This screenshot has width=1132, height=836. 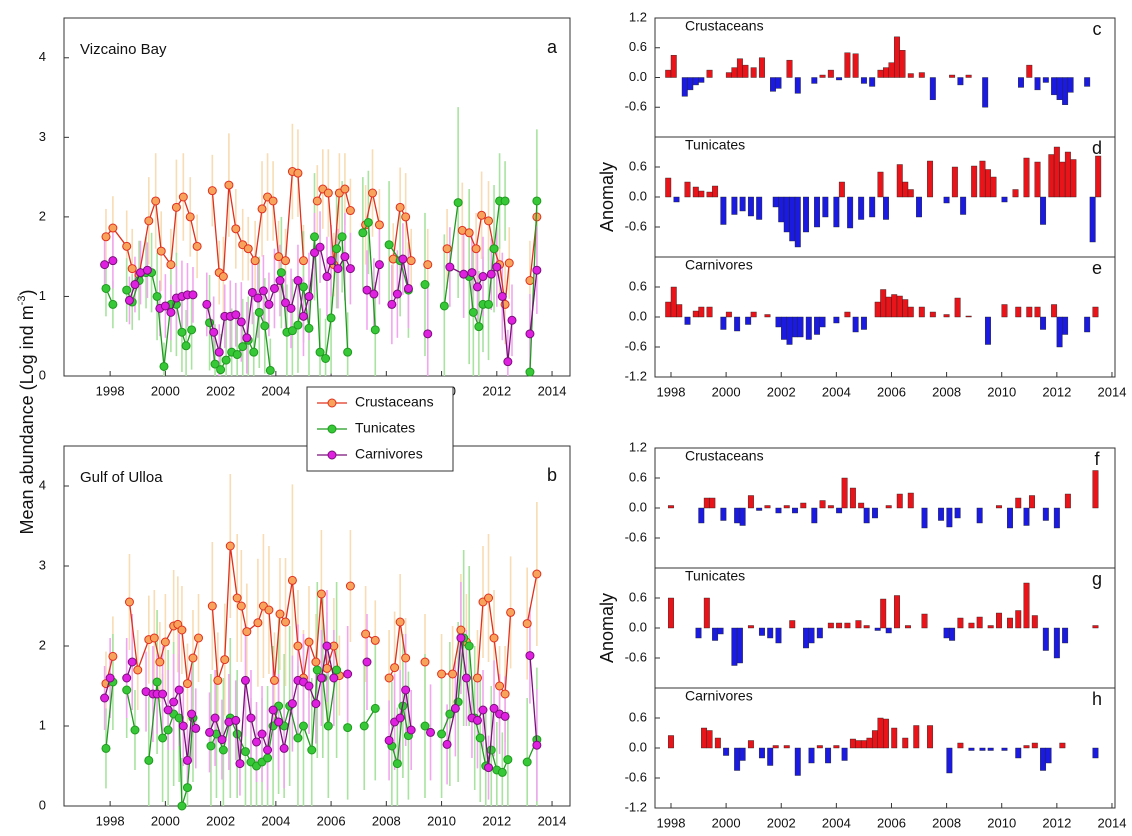 What do you see at coordinates (27, 293) in the screenshot?
I see `y-axis-label-part: )` at bounding box center [27, 293].